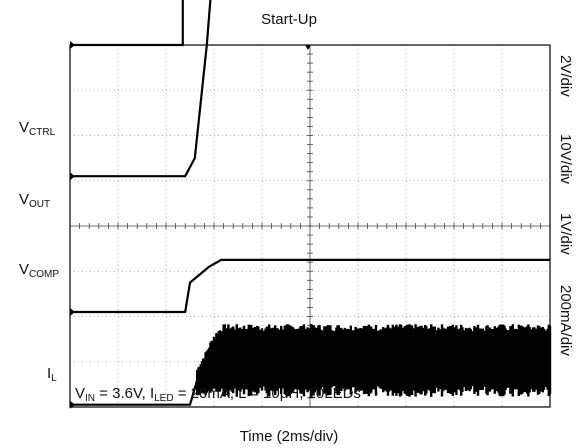  What do you see at coordinates (565, 159) in the screenshot?
I see `scale-label-vout: 10V/div` at bounding box center [565, 159].